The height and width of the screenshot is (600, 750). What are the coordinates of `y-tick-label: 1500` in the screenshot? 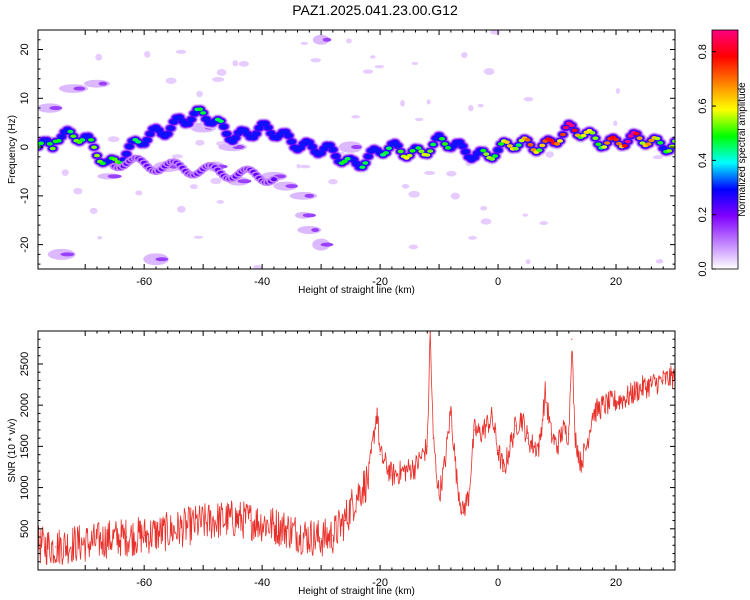 It's located at (25, 446).